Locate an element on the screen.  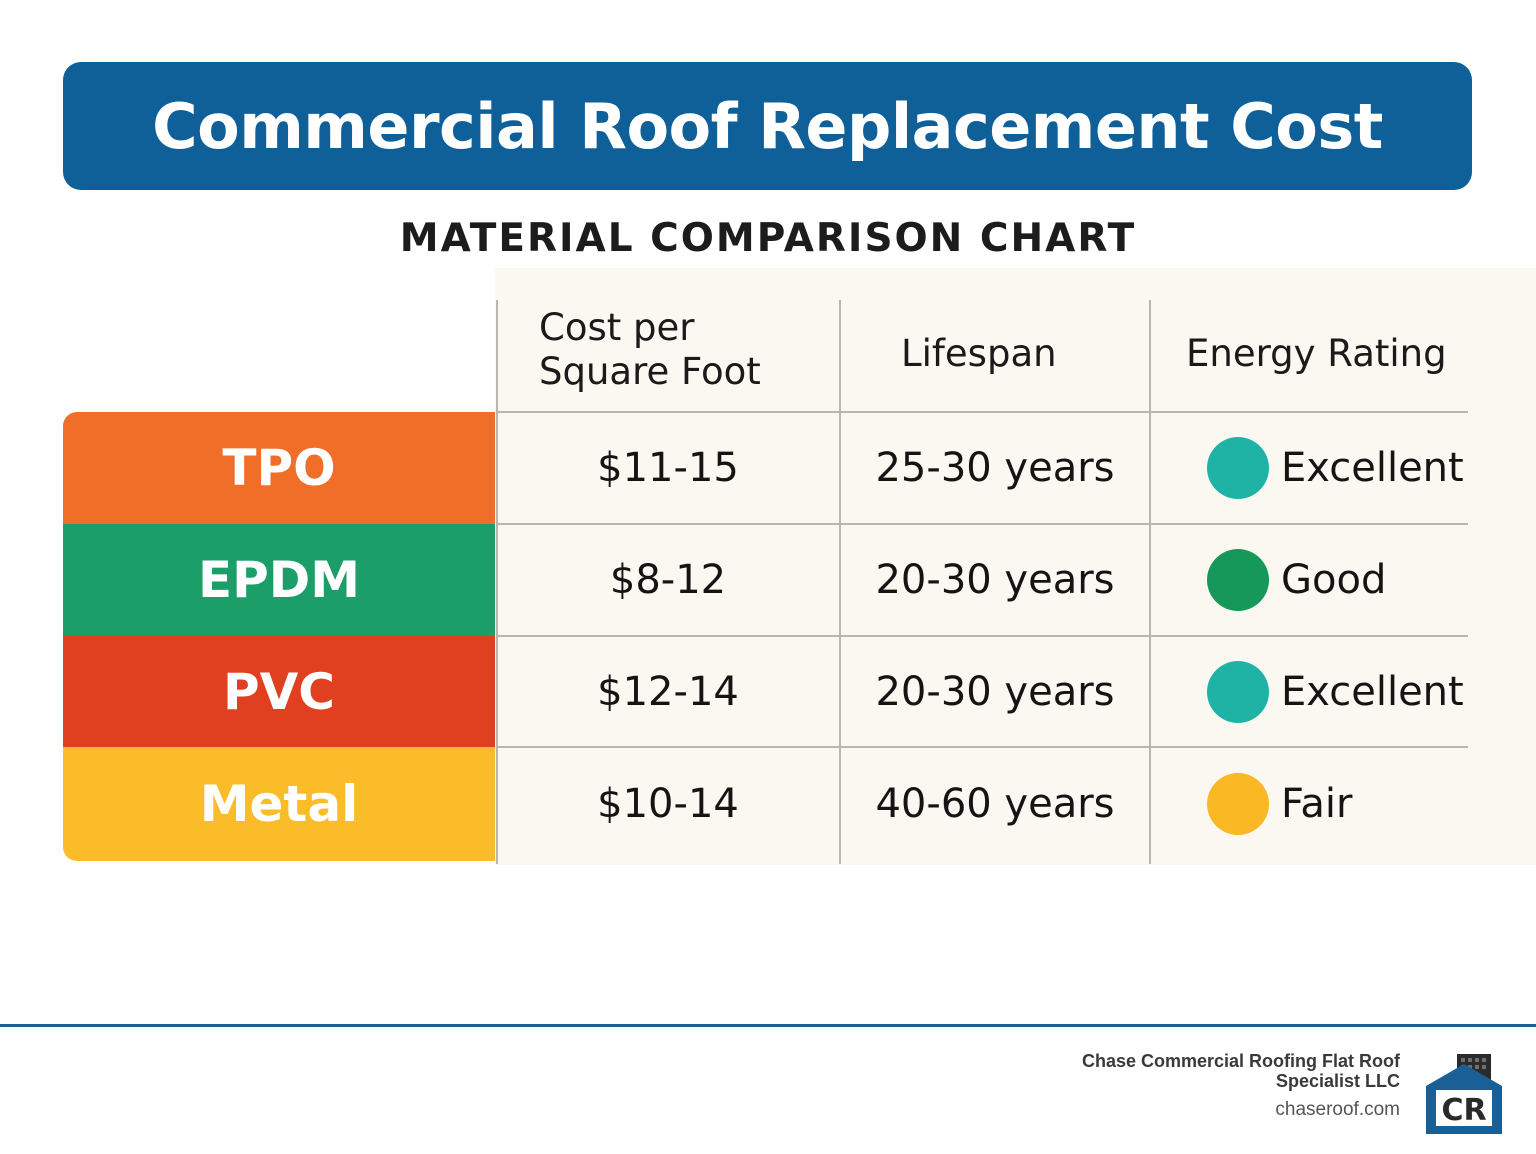
cell-cost-epdm: $8-12 is located at coordinates (668, 580).